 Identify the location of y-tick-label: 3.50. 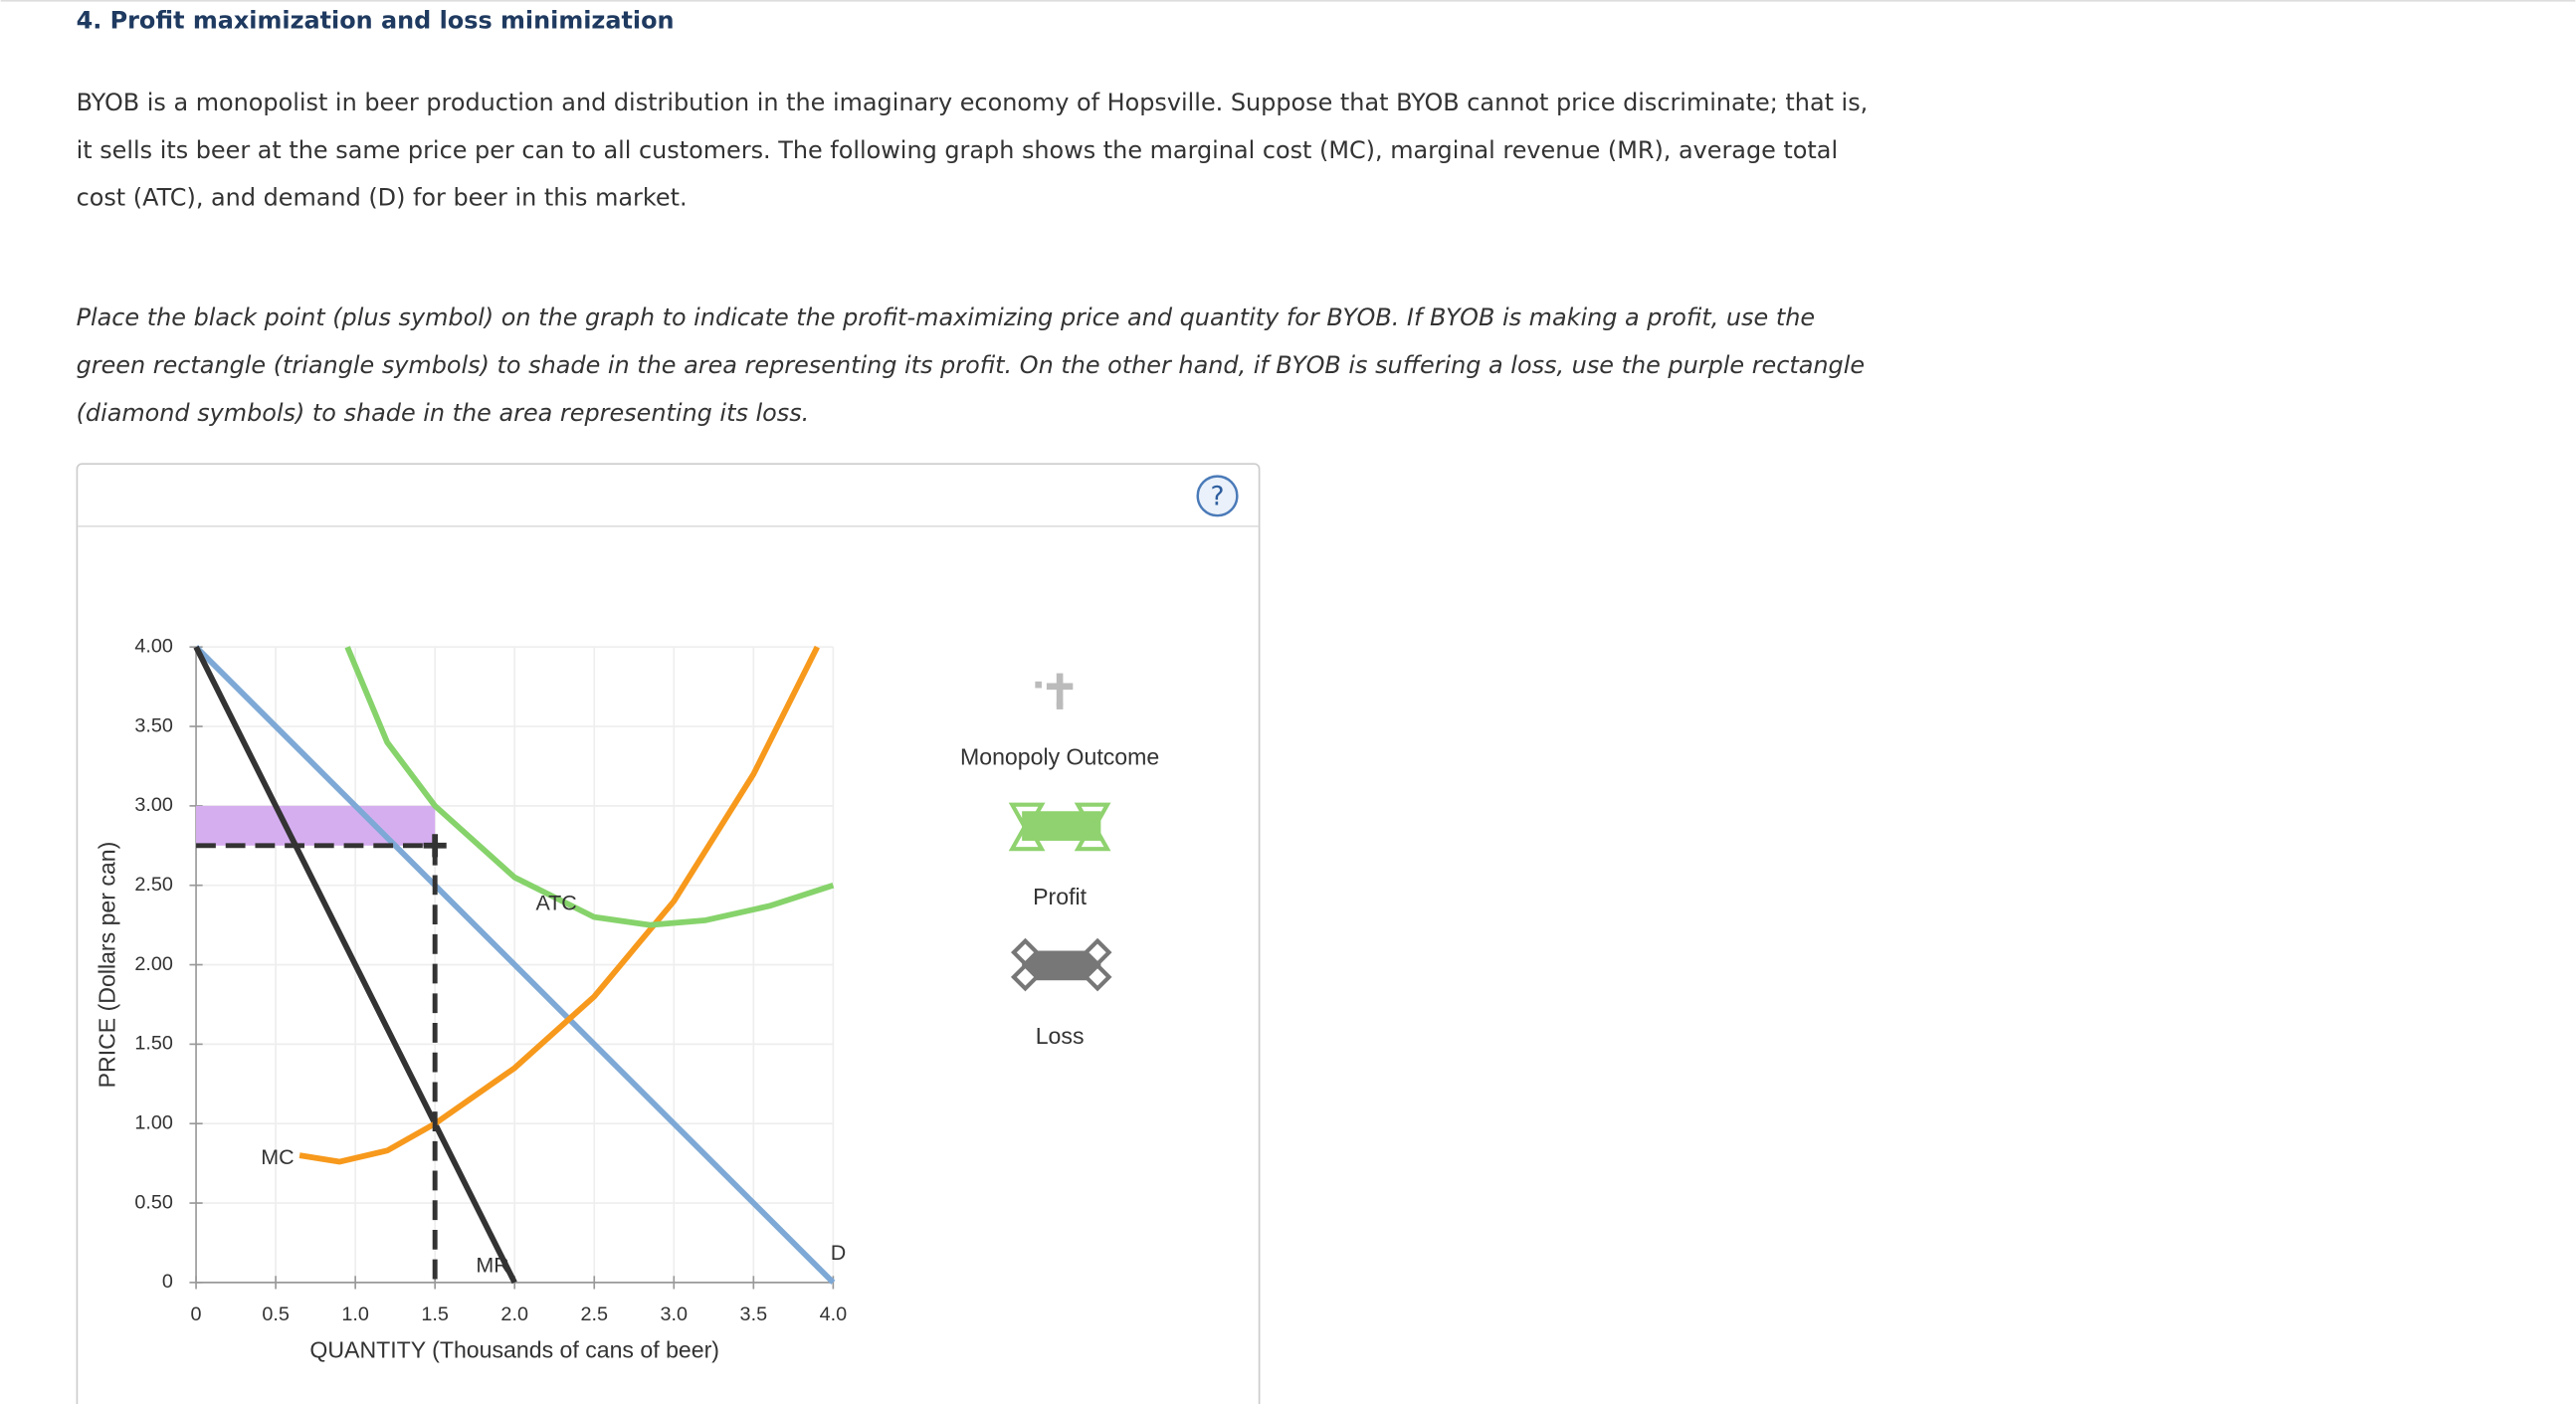
(153, 725).